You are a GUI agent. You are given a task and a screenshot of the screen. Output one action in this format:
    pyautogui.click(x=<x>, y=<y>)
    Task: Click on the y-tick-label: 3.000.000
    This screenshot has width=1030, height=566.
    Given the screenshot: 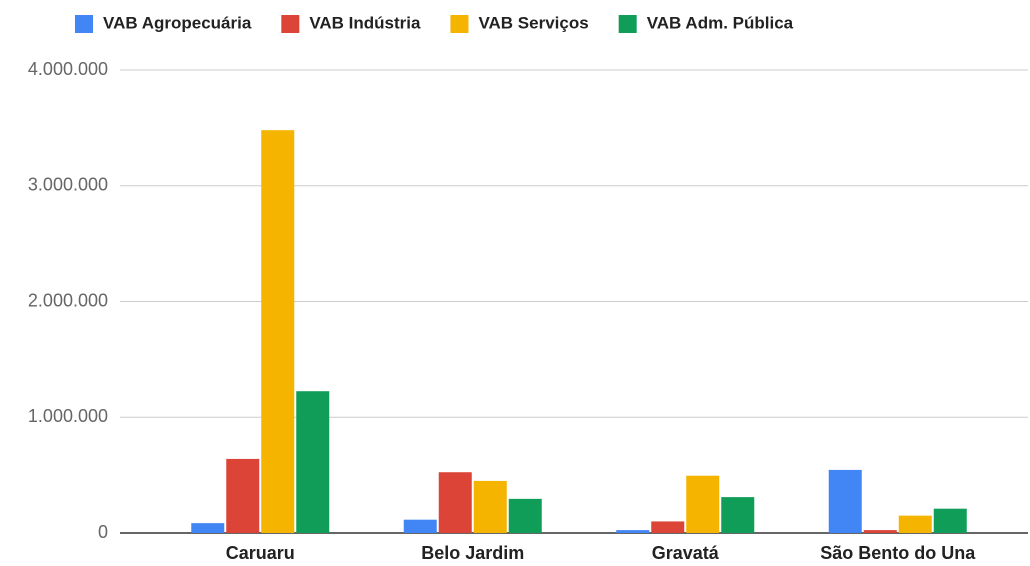 What is the action you would take?
    pyautogui.click(x=68, y=185)
    